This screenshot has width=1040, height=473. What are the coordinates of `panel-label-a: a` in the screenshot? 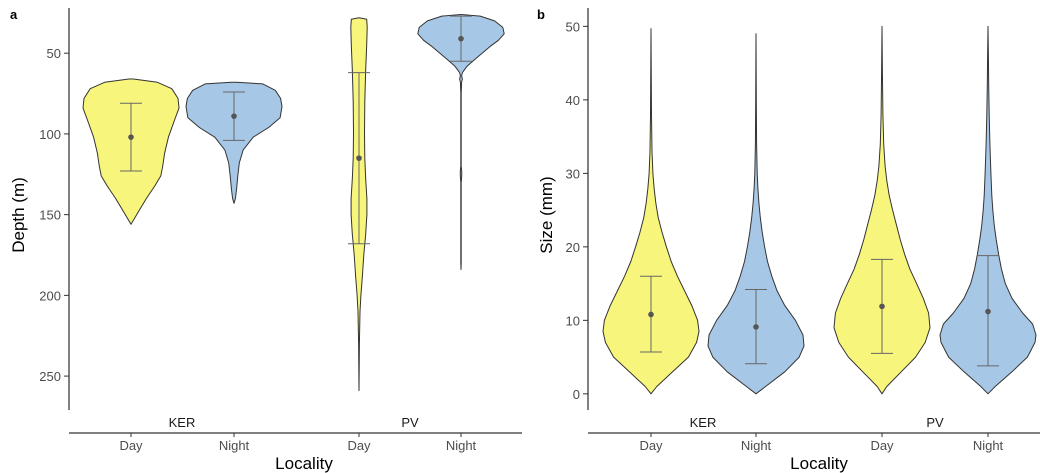 It's located at (14, 14).